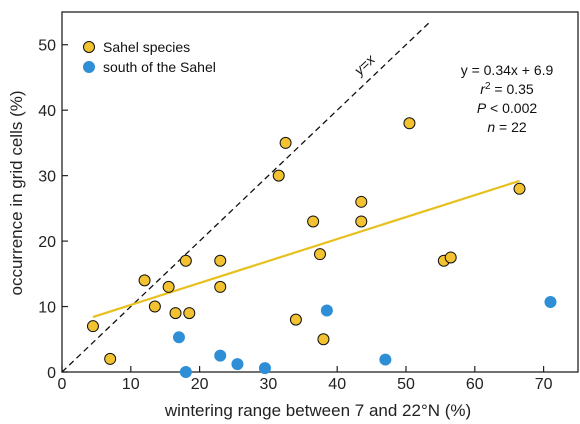 The width and height of the screenshot is (580, 424). I want to click on n-stat: n = 22, so click(507, 127).